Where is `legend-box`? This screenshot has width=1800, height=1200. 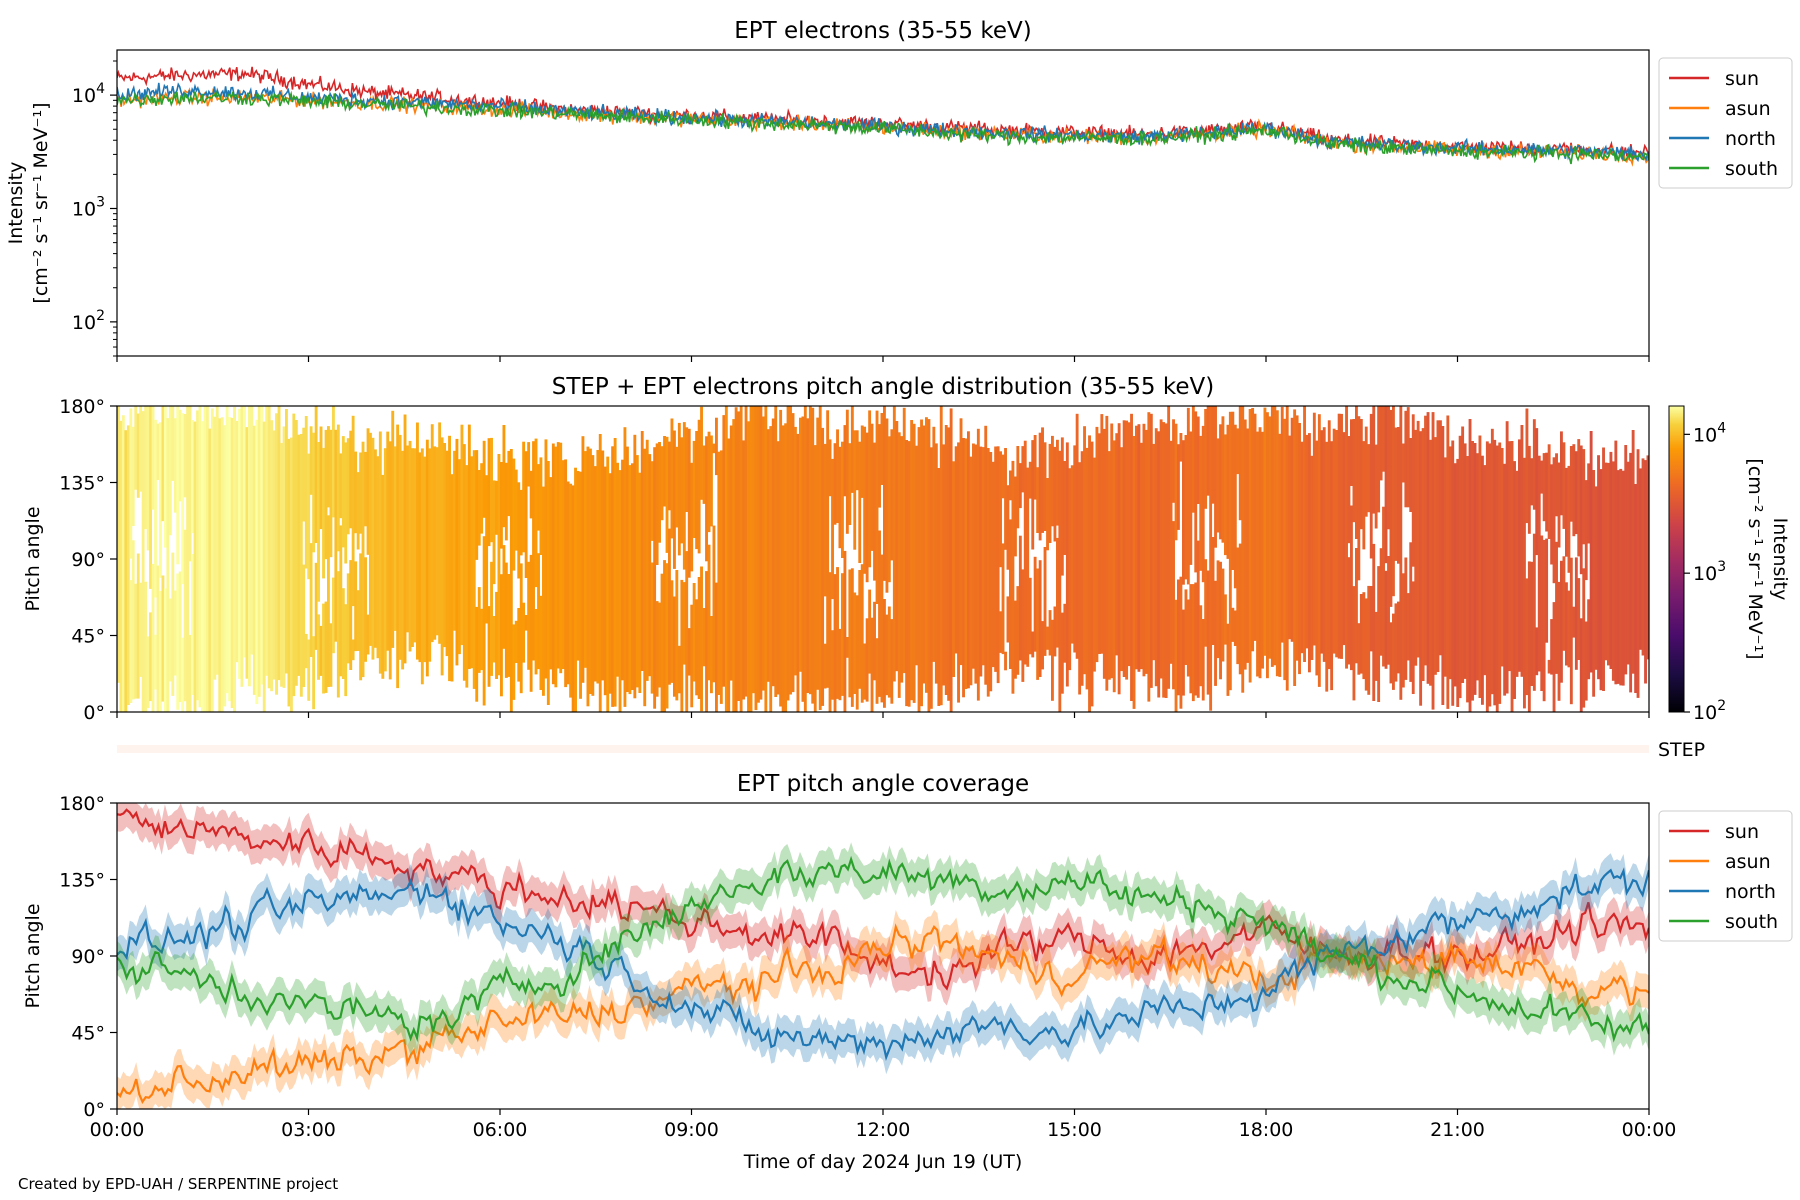
legend-box is located at coordinates (1725, 876).